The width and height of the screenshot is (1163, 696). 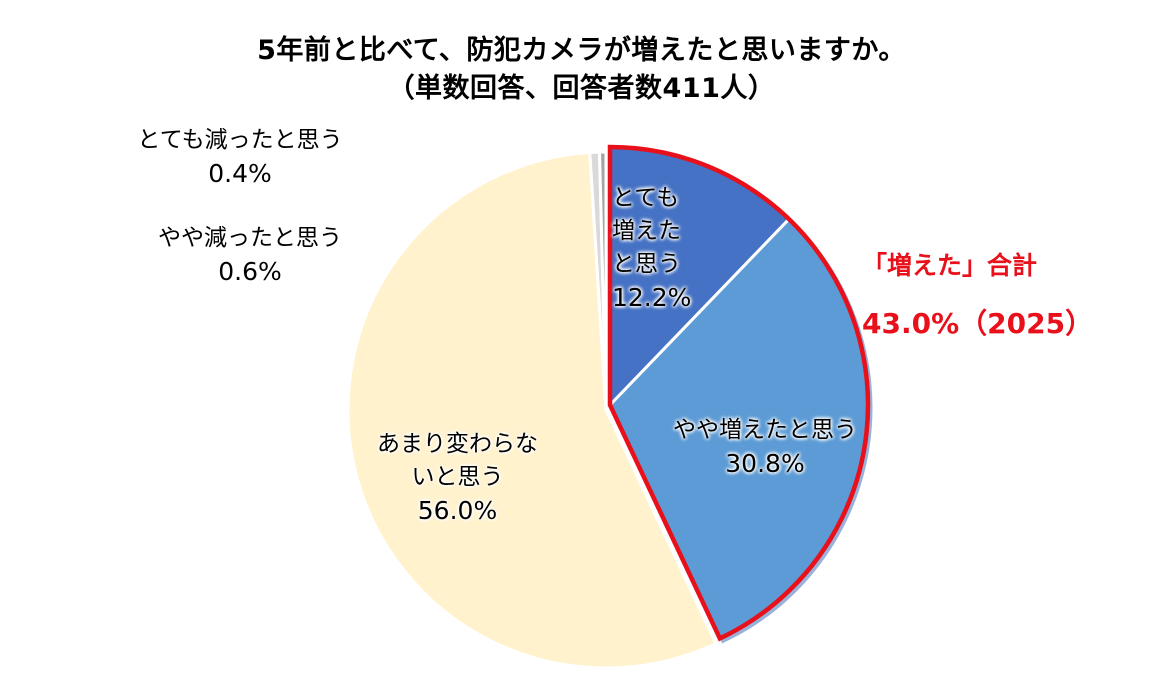 I want to click on label-much-decrease-line1: とても減ったと思う, so click(x=240, y=140).